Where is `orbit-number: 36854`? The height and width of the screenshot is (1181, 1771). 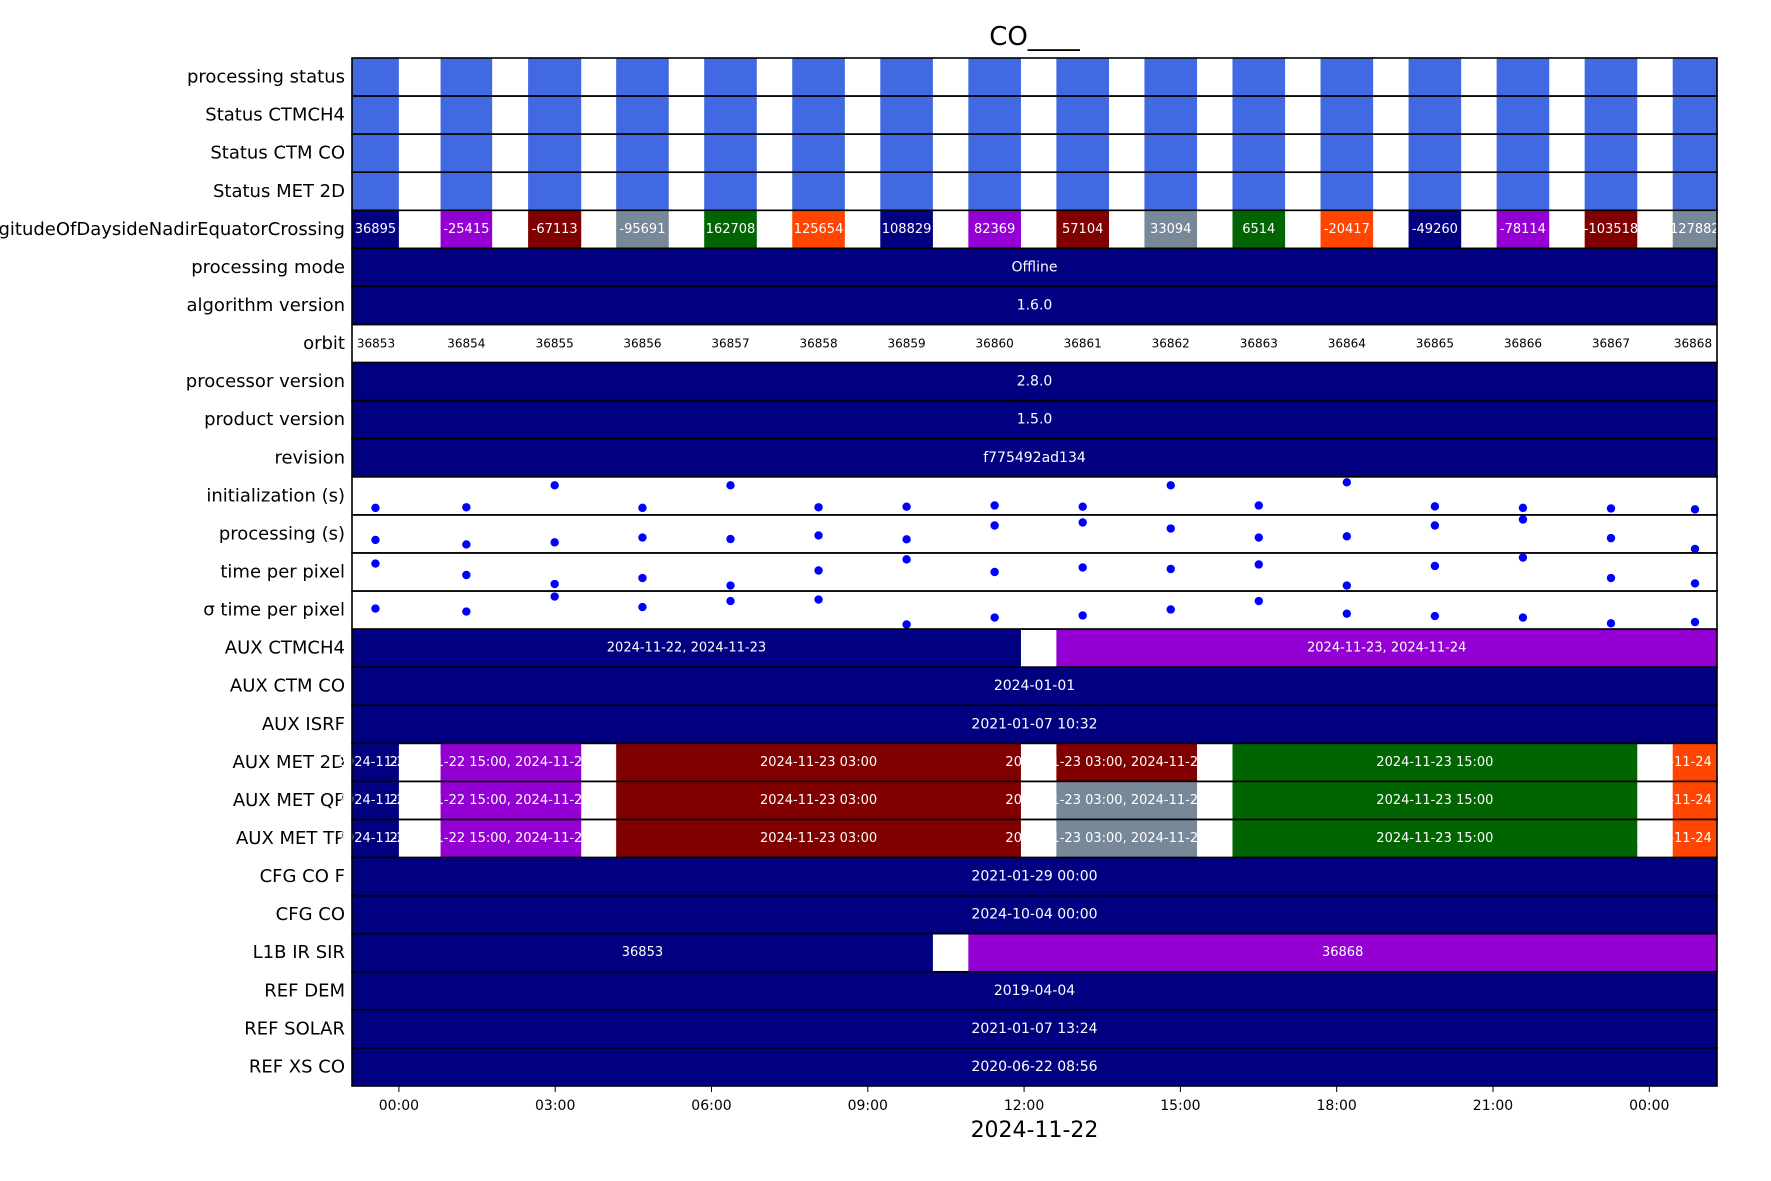
orbit-number: 36854 is located at coordinates (466, 344).